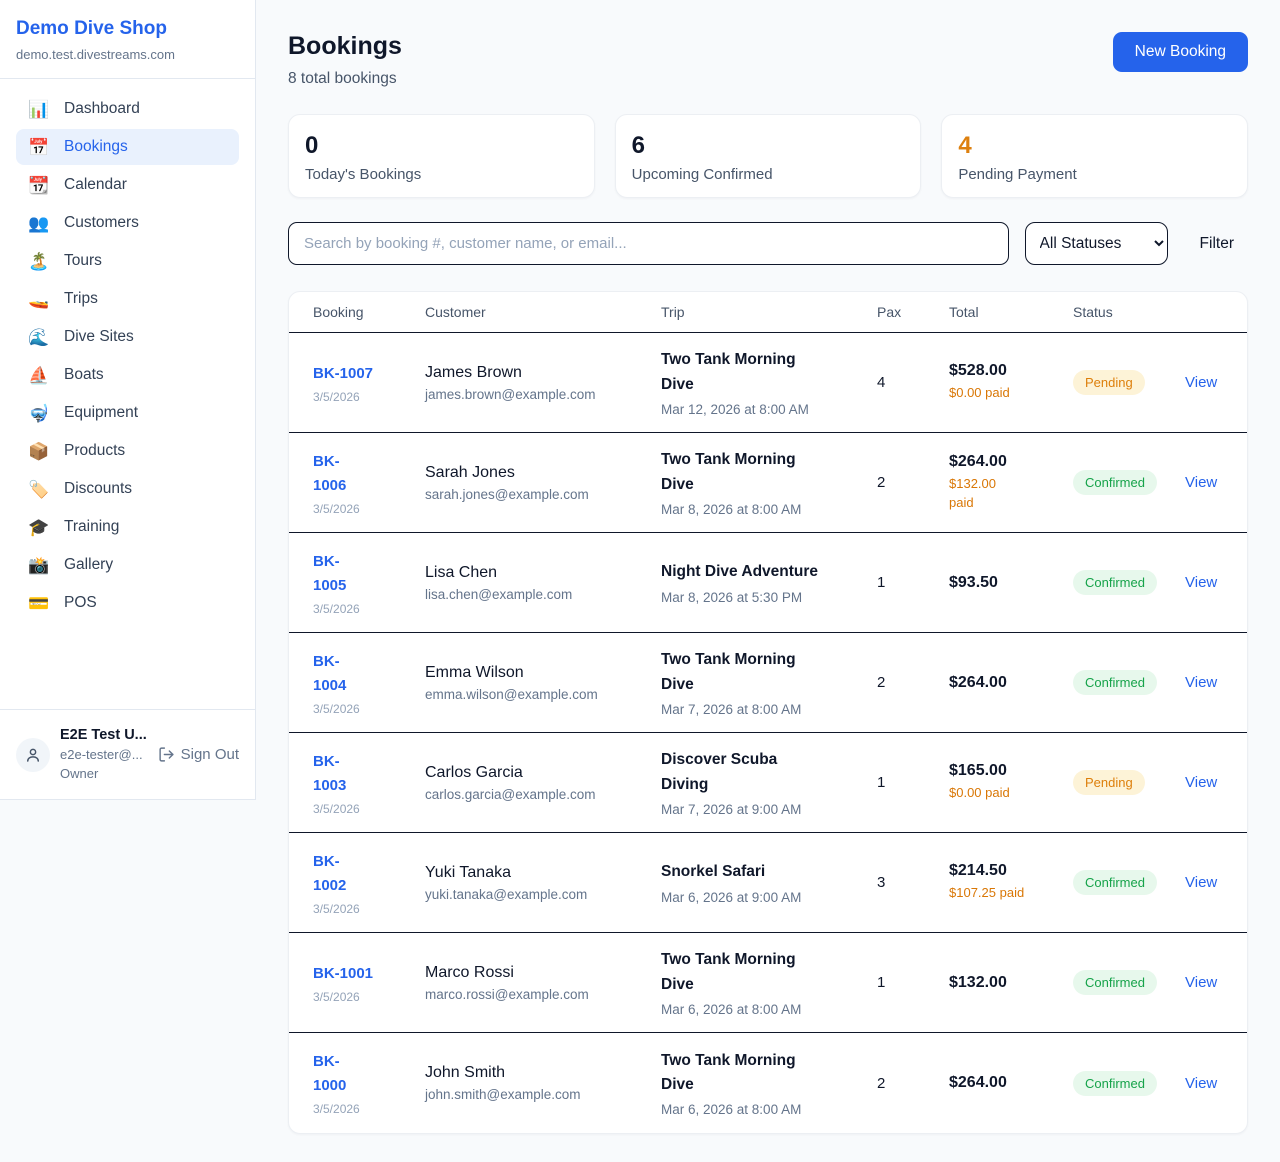  What do you see at coordinates (330, 673) in the screenshot?
I see `booking-id-link: BK- 1004` at bounding box center [330, 673].